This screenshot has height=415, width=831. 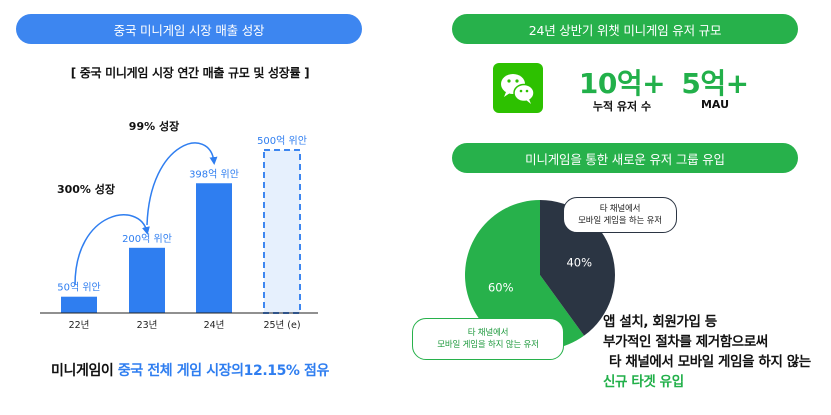 I want to click on chart-title: [ 중국 미니게임 시장 연간 매출 규모 및 성장률 ], so click(x=190, y=73).